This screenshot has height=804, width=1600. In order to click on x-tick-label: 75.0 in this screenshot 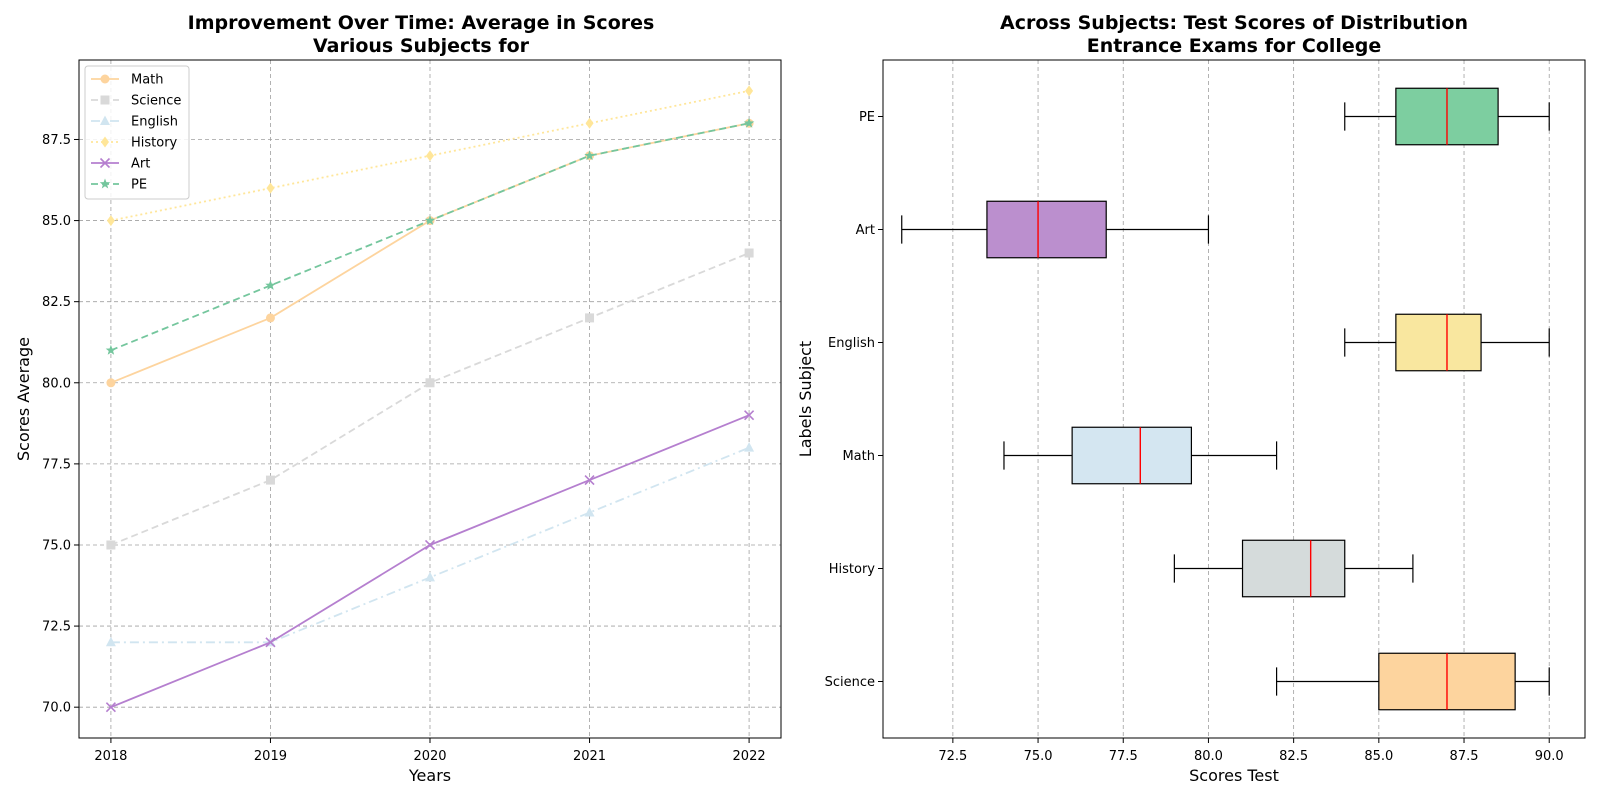, I will do `click(1038, 756)`.